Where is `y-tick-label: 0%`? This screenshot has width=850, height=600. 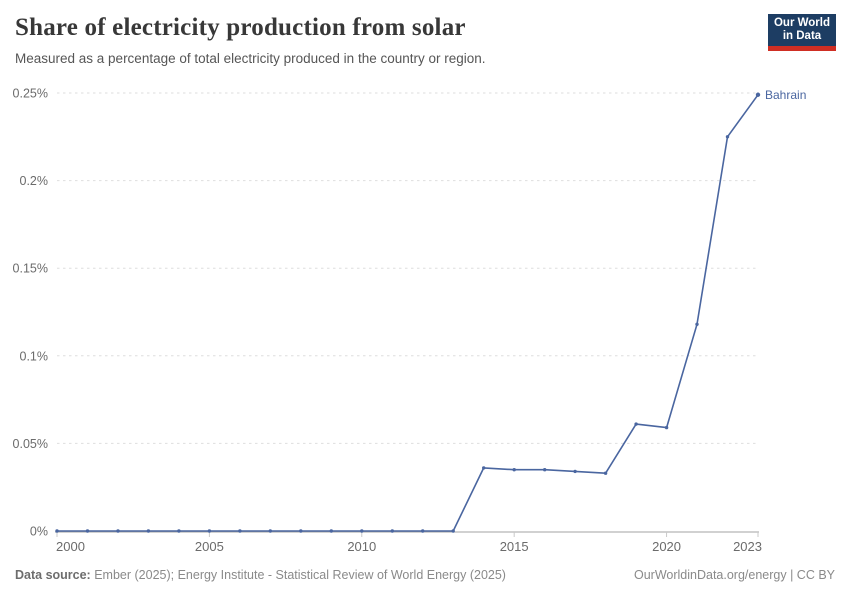
y-tick-label: 0% is located at coordinates (39, 532).